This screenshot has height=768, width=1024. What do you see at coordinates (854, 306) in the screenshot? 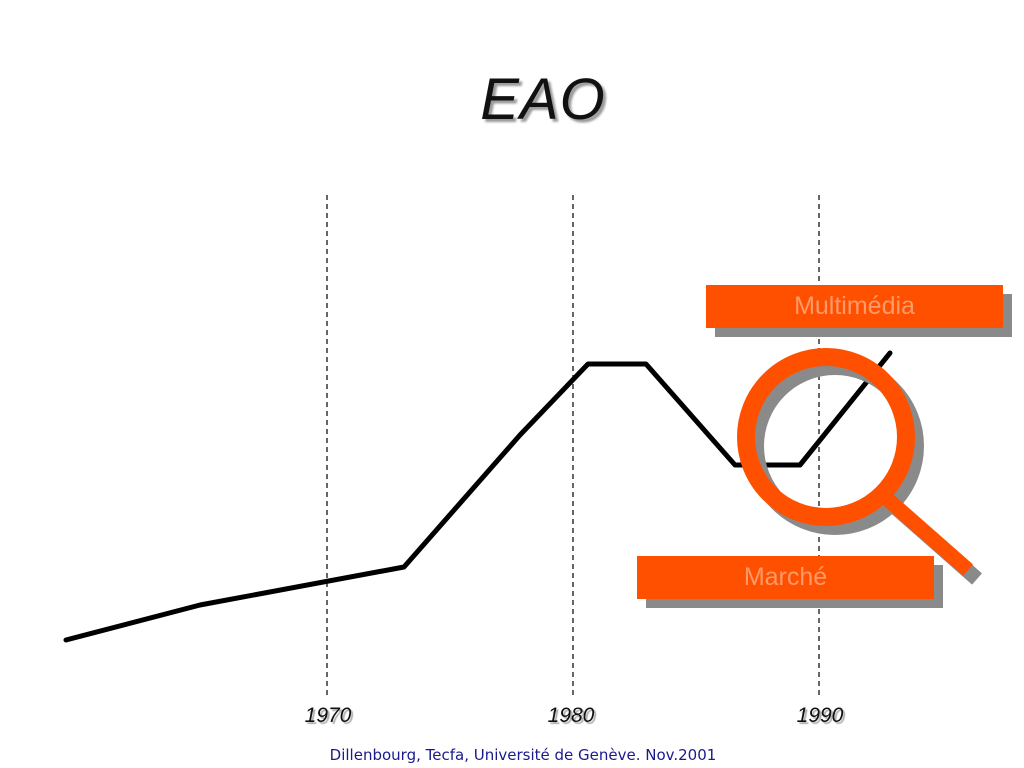
I see `multimedia-label: Multimédia` at bounding box center [854, 306].